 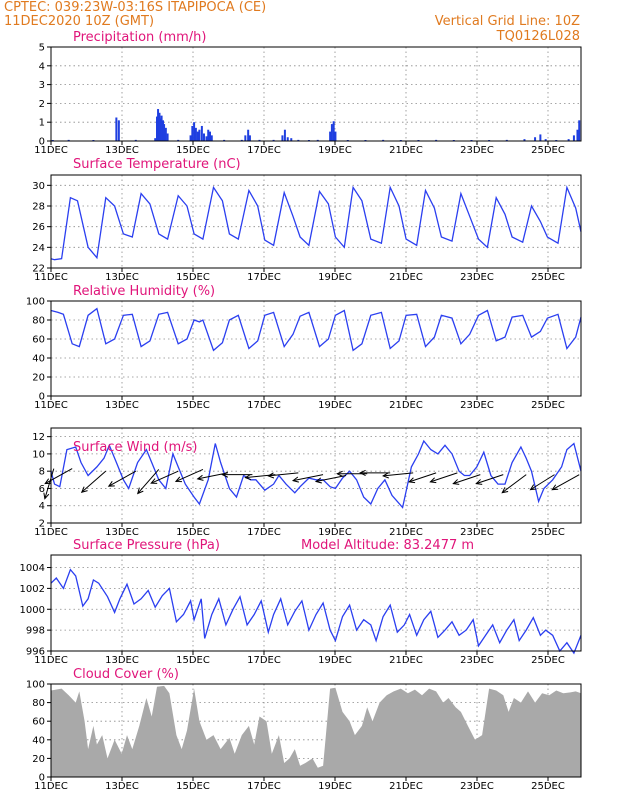 I want to click on y-tick-label: 8, so click(x=42, y=472).